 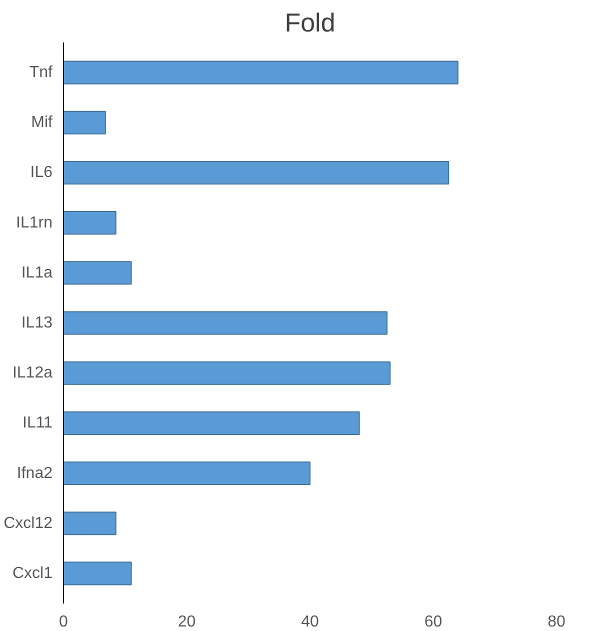 I want to click on y-tick-label: IL6, so click(x=41, y=173).